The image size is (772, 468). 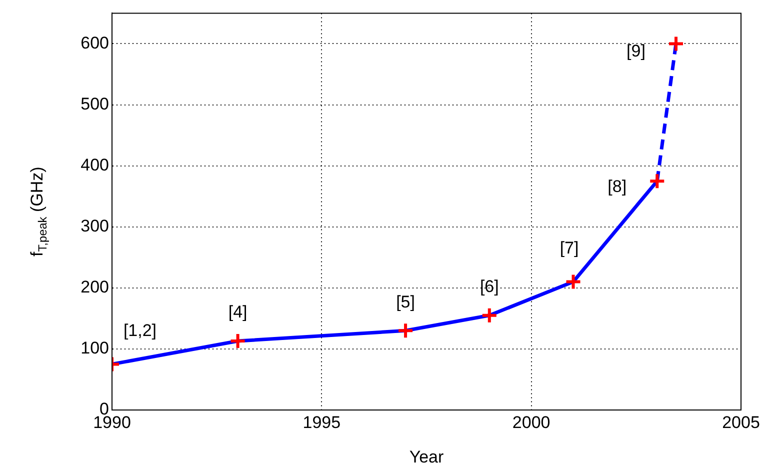 I want to click on annotation: [4], so click(x=238, y=312).